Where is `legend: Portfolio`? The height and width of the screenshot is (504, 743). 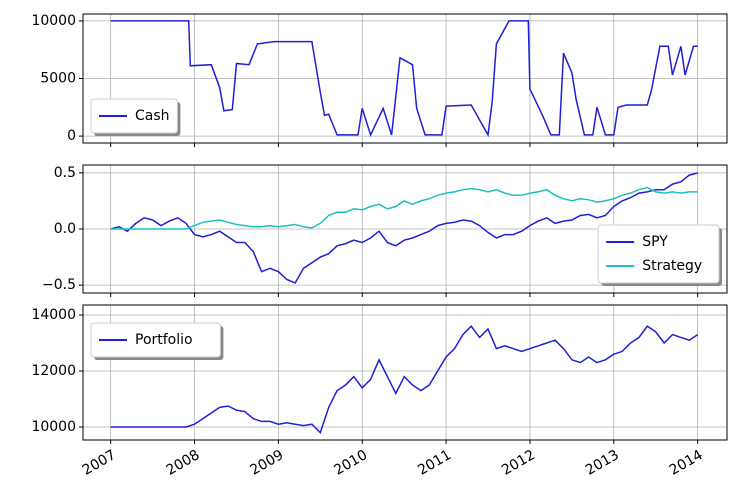 legend: Portfolio is located at coordinates (157, 341).